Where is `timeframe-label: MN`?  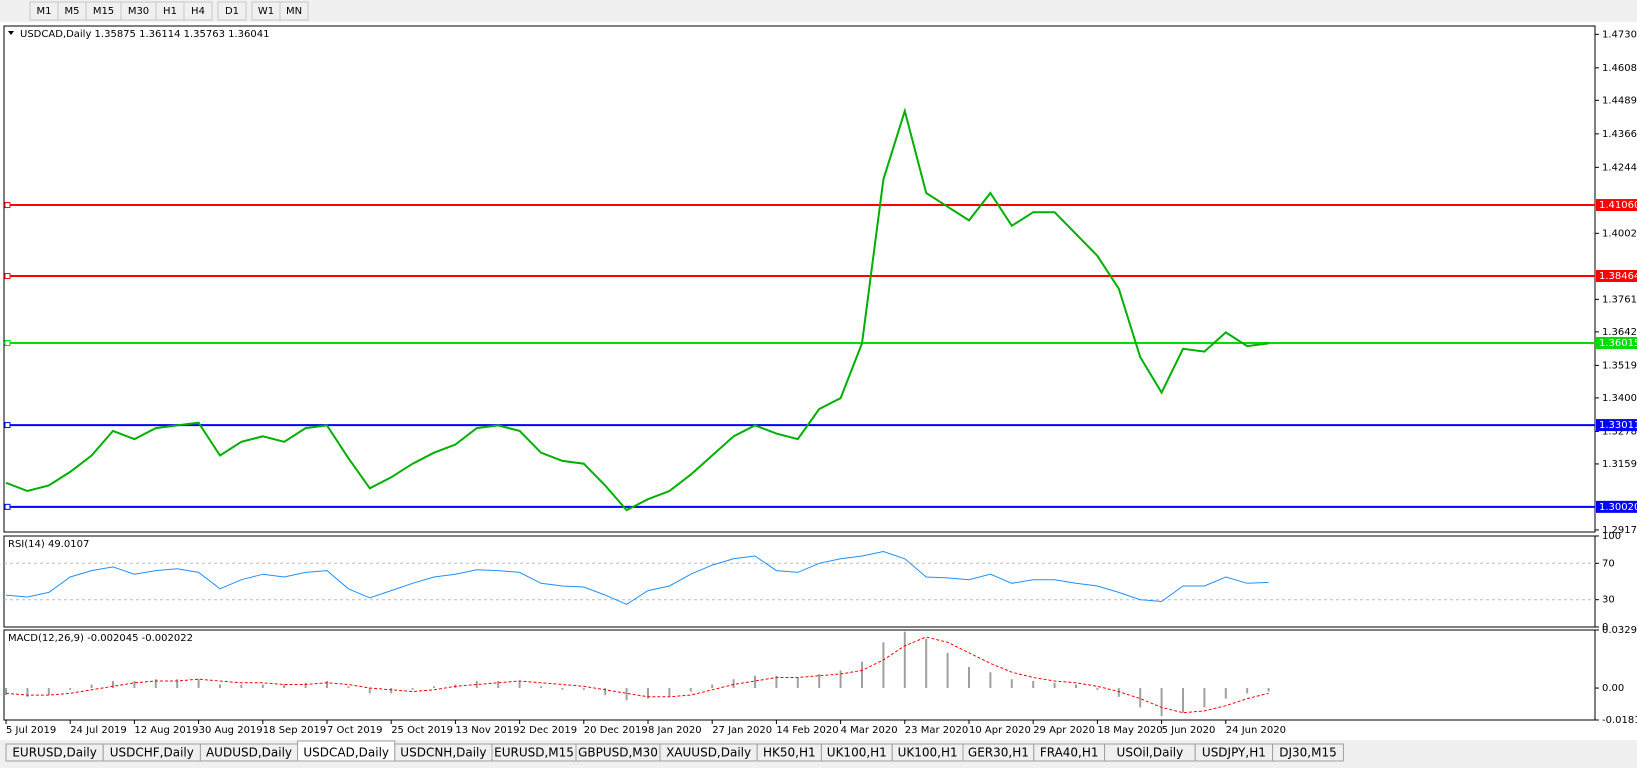
timeframe-label: MN is located at coordinates (294, 11).